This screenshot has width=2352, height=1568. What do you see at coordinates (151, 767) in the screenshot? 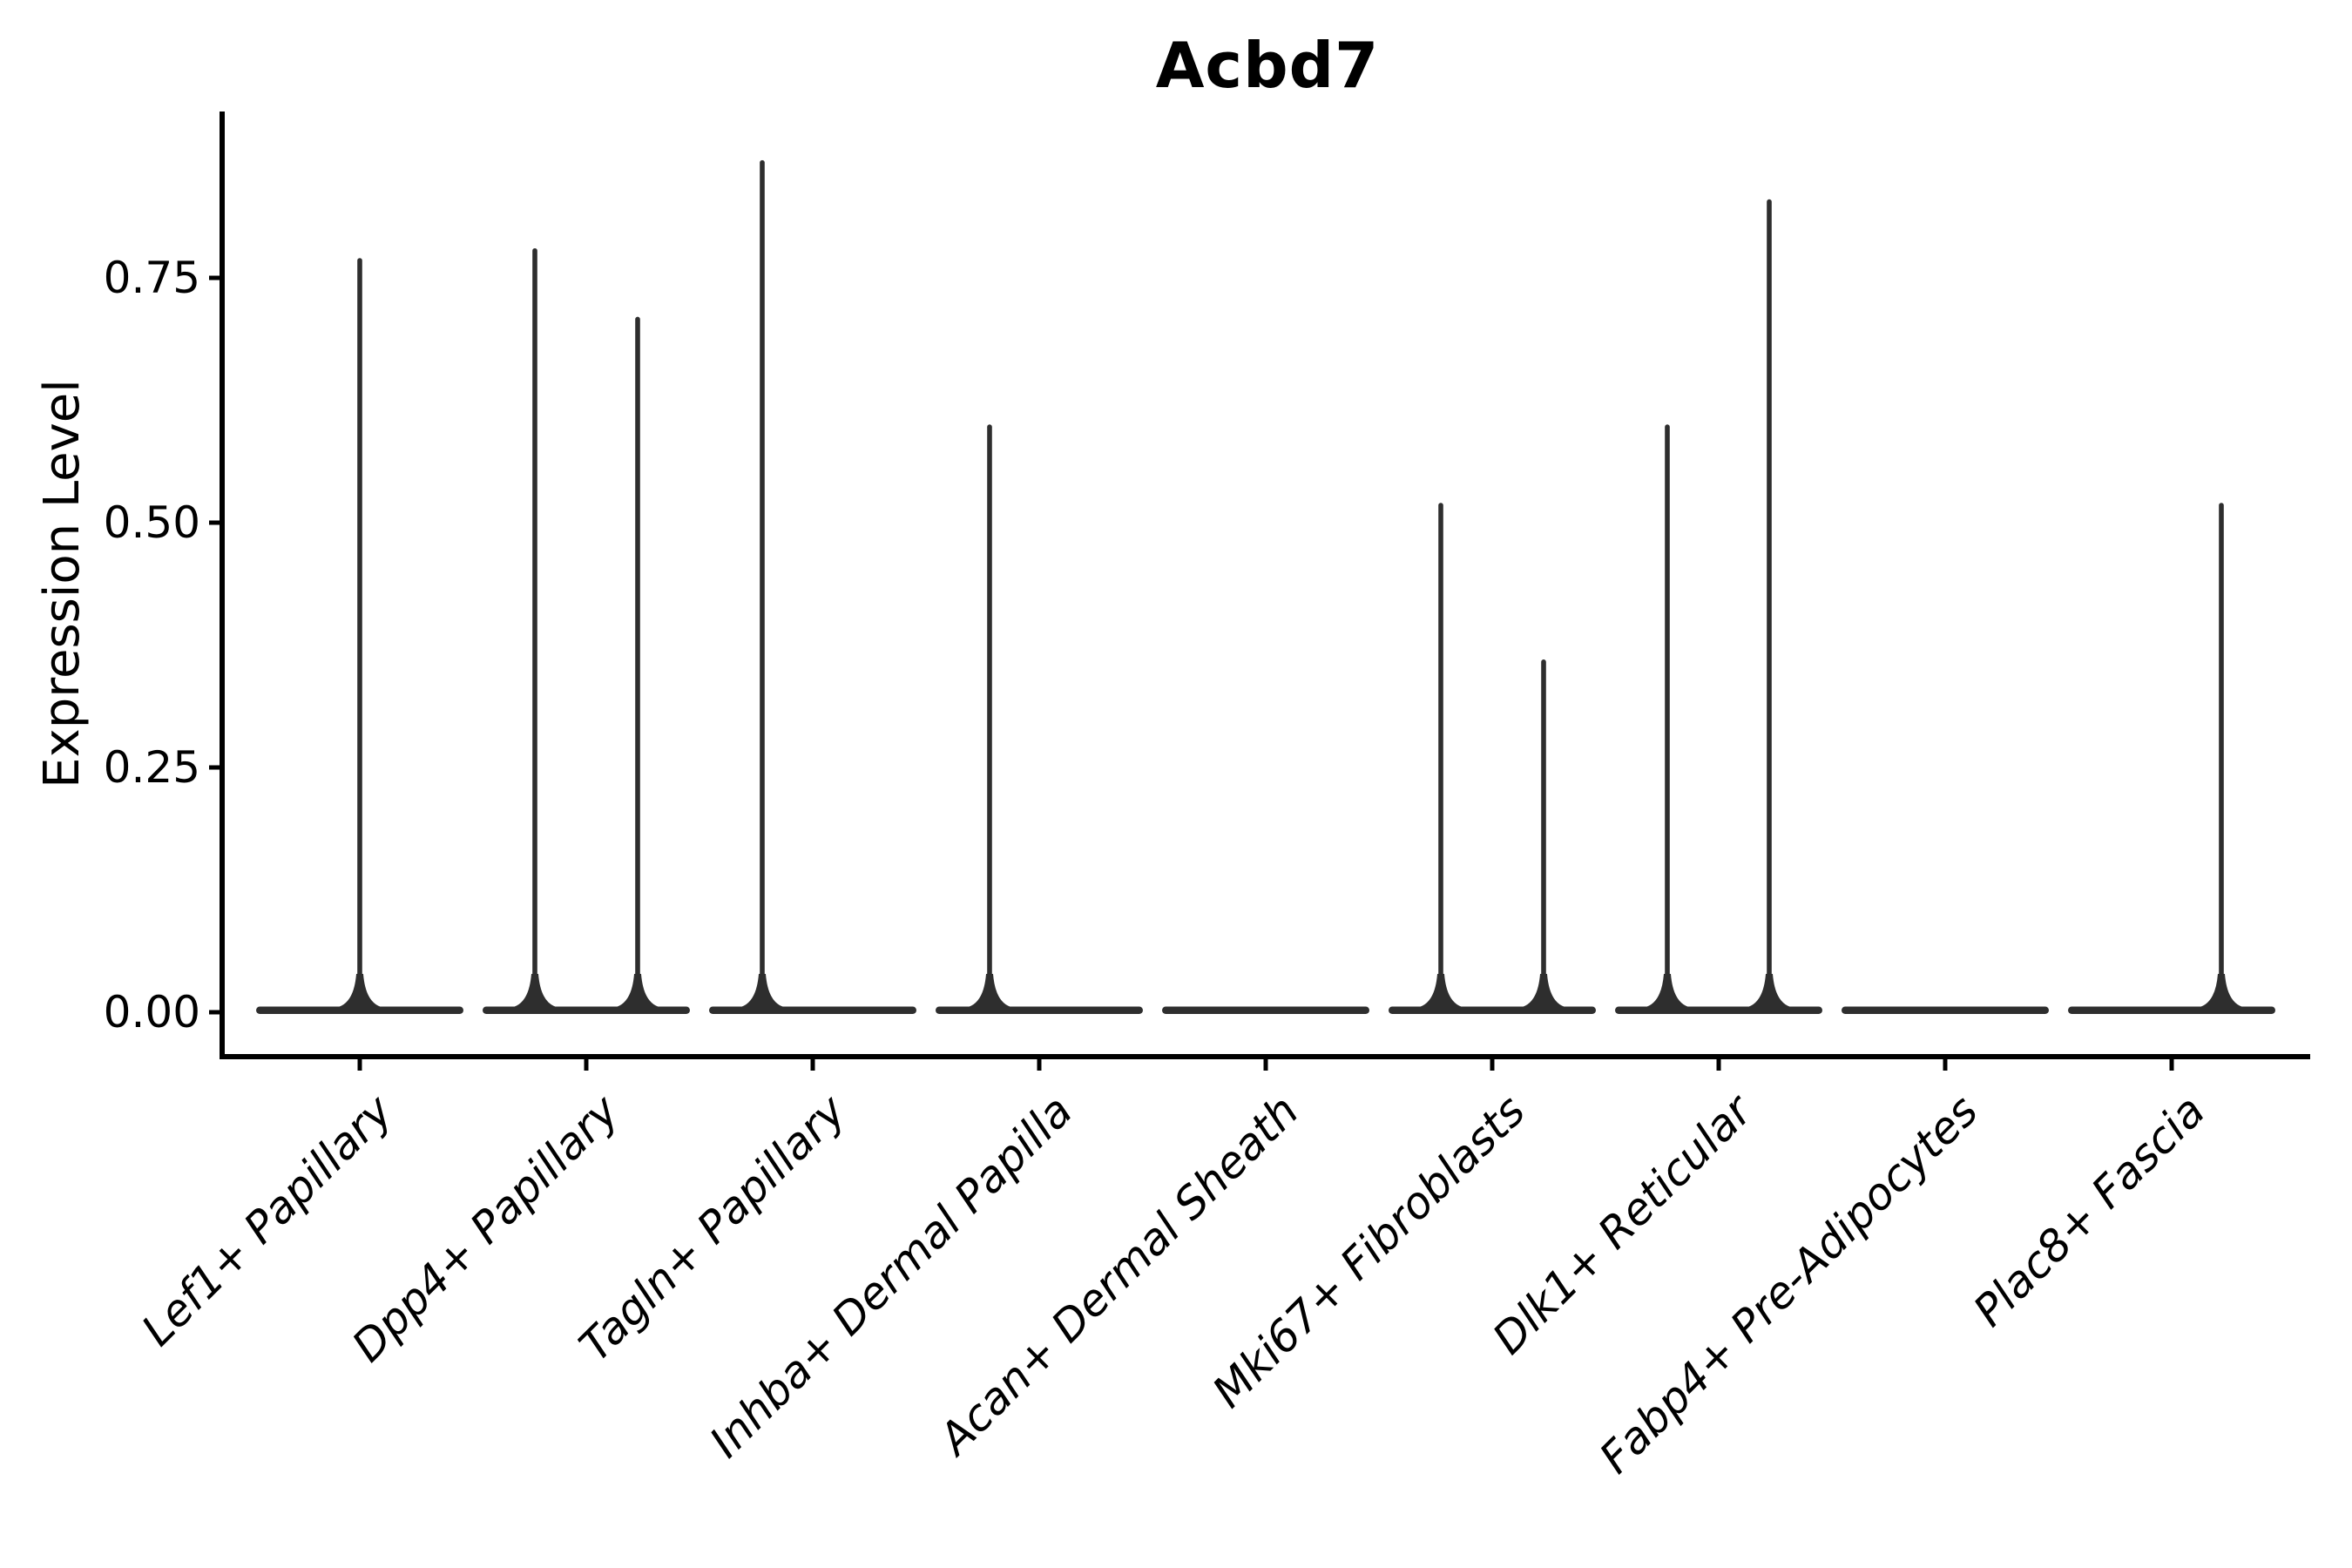
I see `y-tick-label: 0.25` at bounding box center [151, 767].